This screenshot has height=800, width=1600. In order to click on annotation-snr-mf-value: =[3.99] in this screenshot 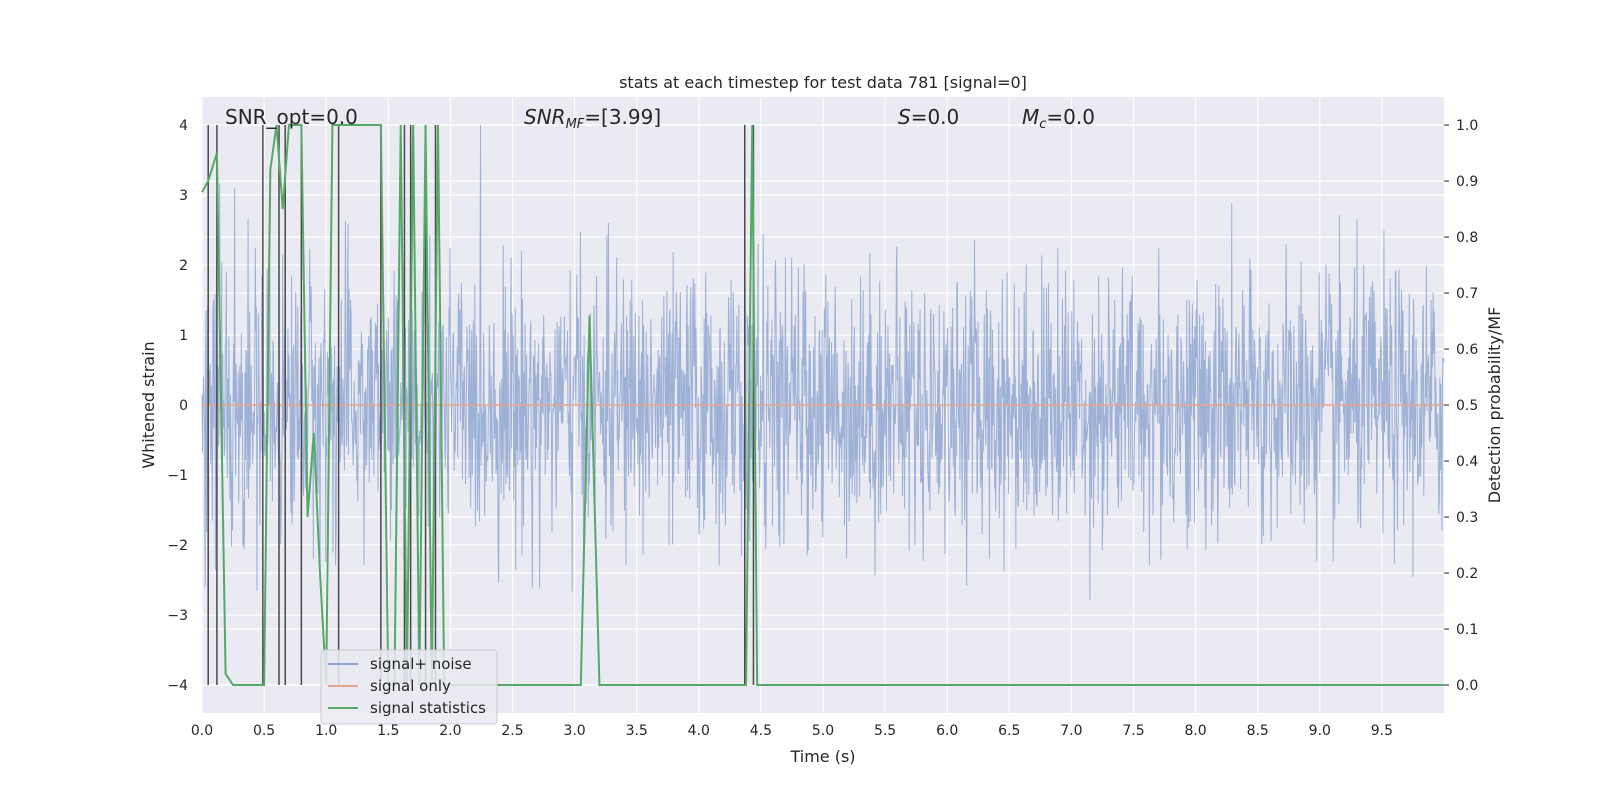, I will do `click(622, 117)`.